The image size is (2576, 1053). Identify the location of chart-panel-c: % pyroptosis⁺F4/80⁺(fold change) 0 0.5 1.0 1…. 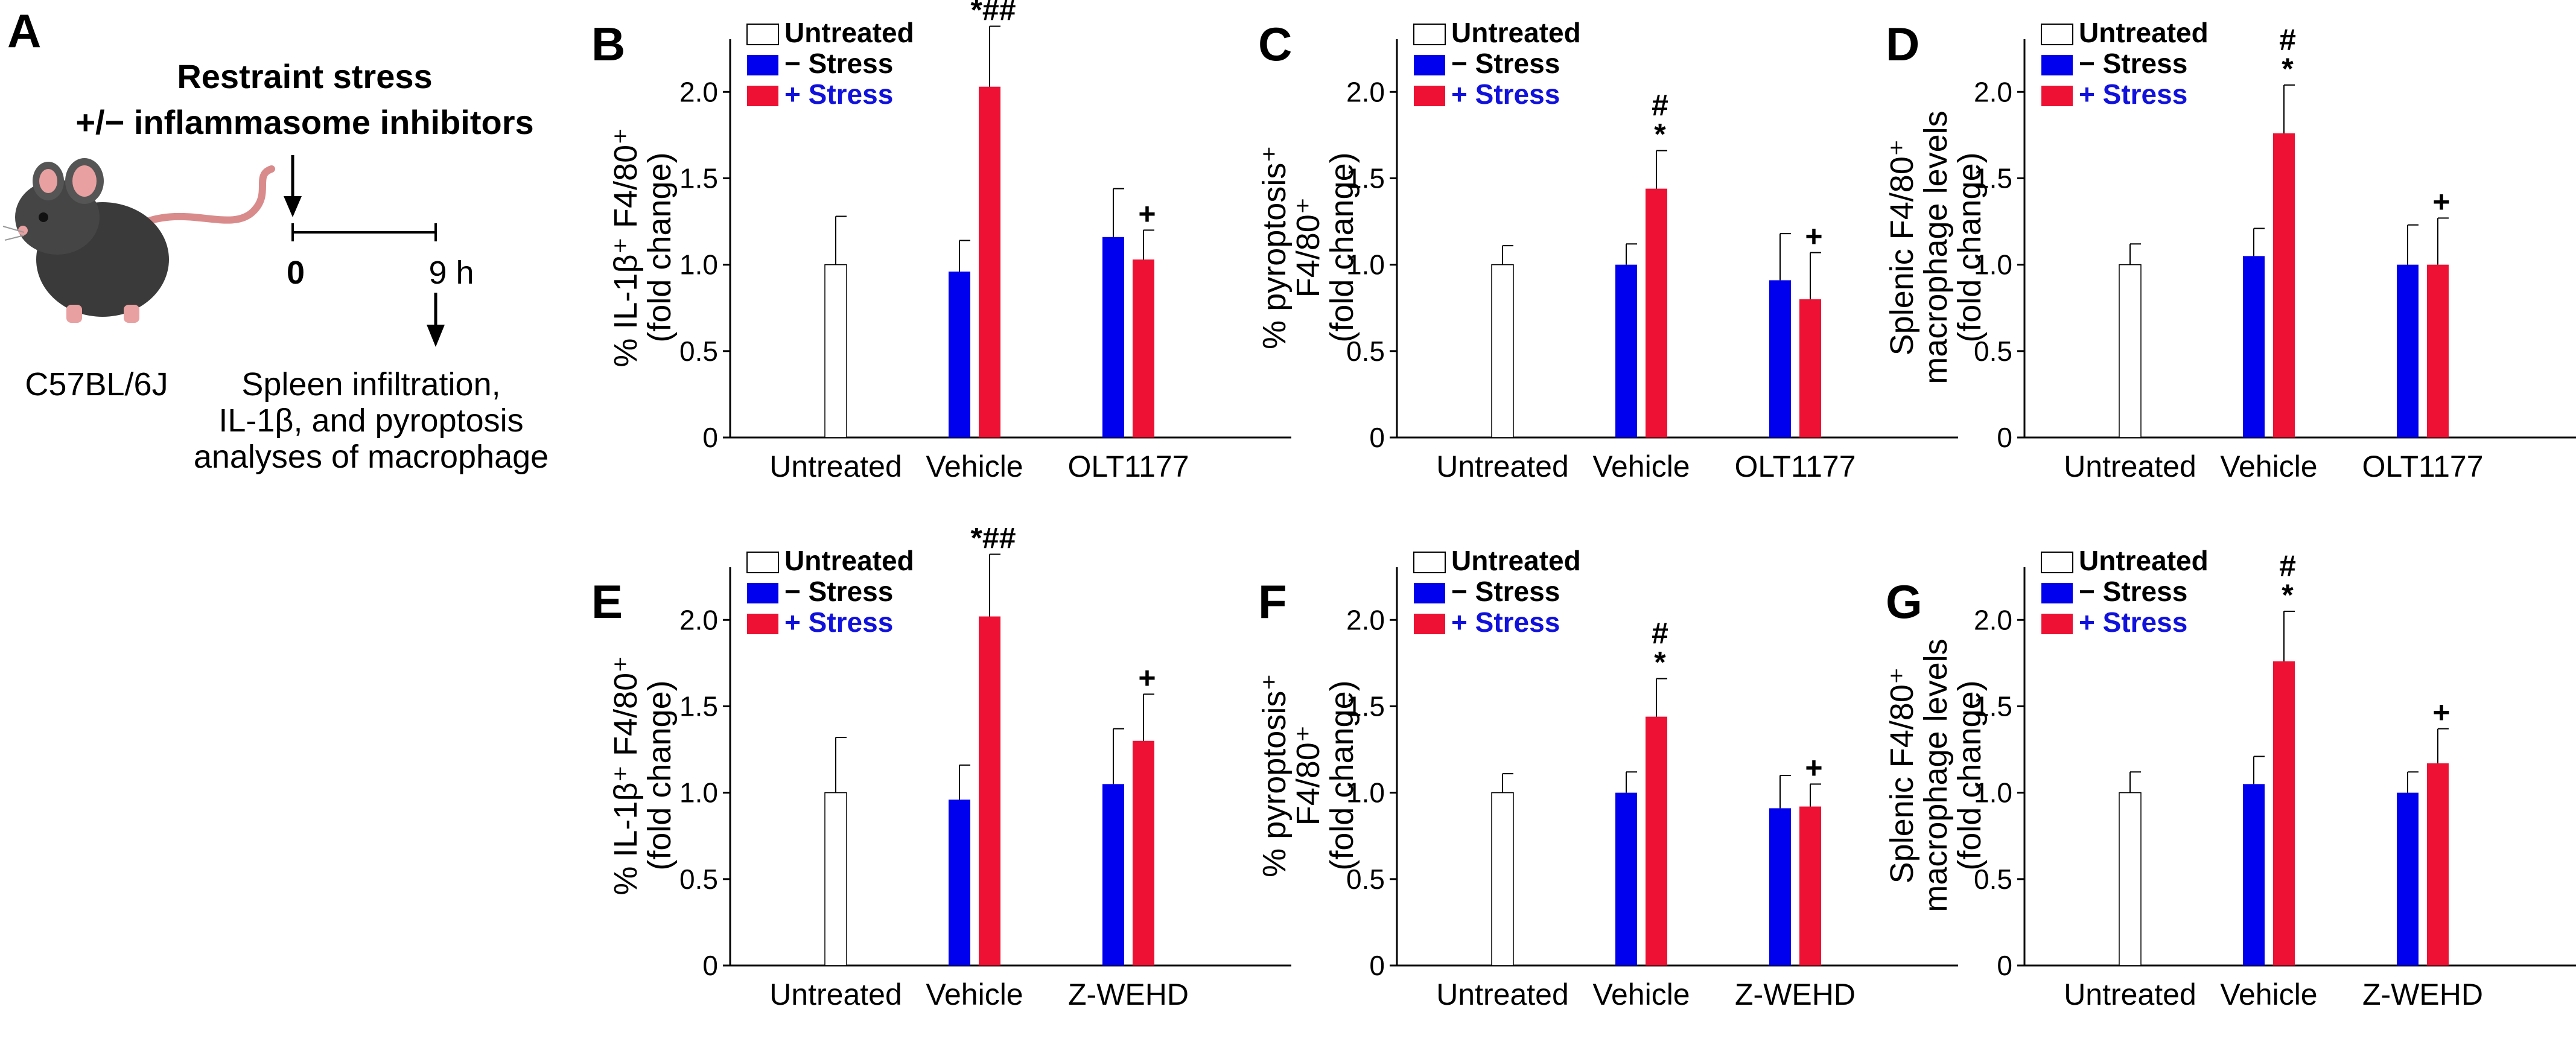
(1607, 250).